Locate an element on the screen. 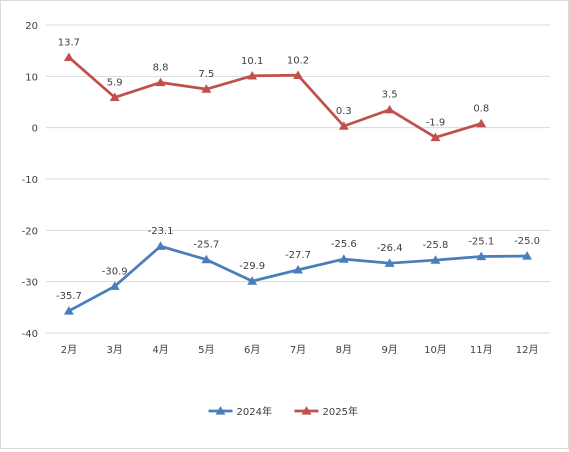  data-label: 10.2 is located at coordinates (298, 60).